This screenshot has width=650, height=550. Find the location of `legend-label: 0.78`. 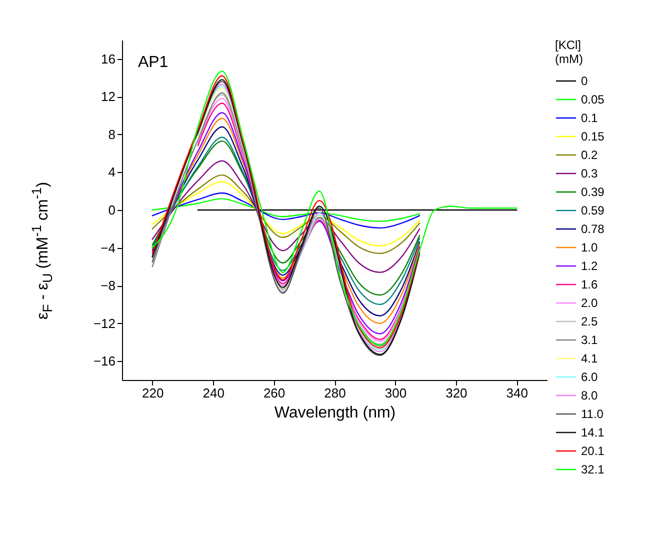

legend-label: 0.78 is located at coordinates (593, 229).